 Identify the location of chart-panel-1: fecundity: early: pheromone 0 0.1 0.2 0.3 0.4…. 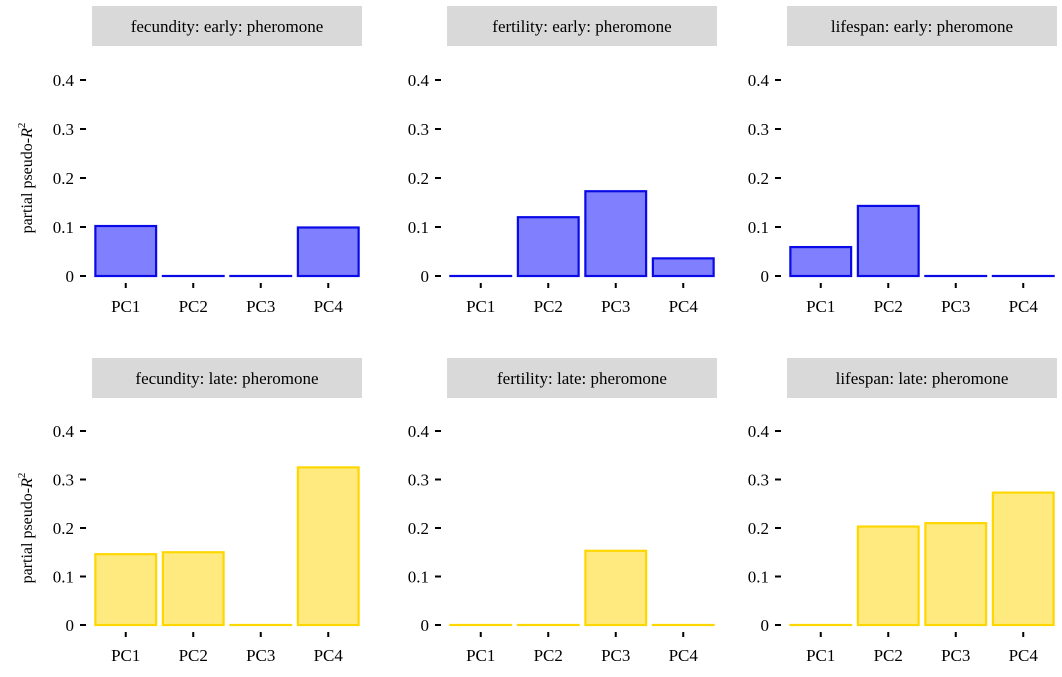
(207, 161).